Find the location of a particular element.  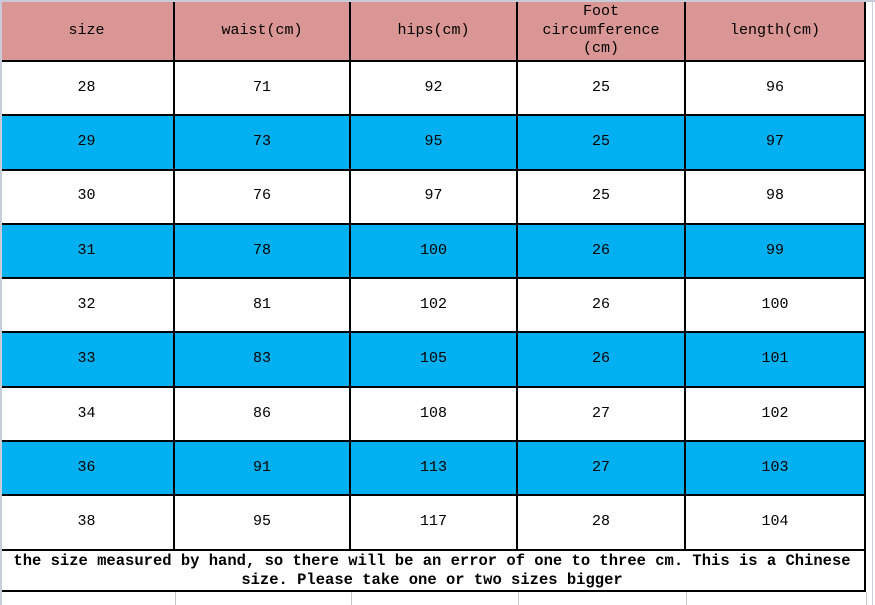

table-row-size-28: 28 71 92 25 96 is located at coordinates (433, 89).